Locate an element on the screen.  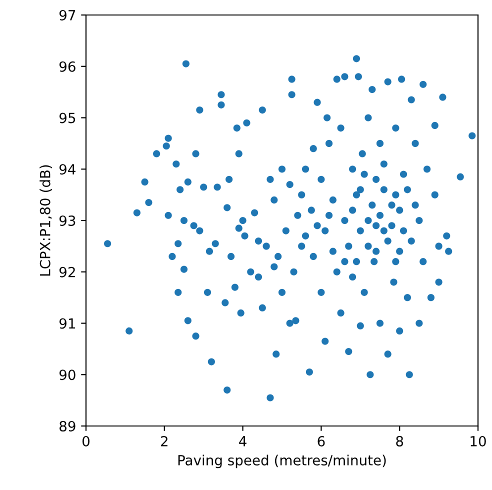
y-tick-label: 89 is located at coordinates (68, 426).